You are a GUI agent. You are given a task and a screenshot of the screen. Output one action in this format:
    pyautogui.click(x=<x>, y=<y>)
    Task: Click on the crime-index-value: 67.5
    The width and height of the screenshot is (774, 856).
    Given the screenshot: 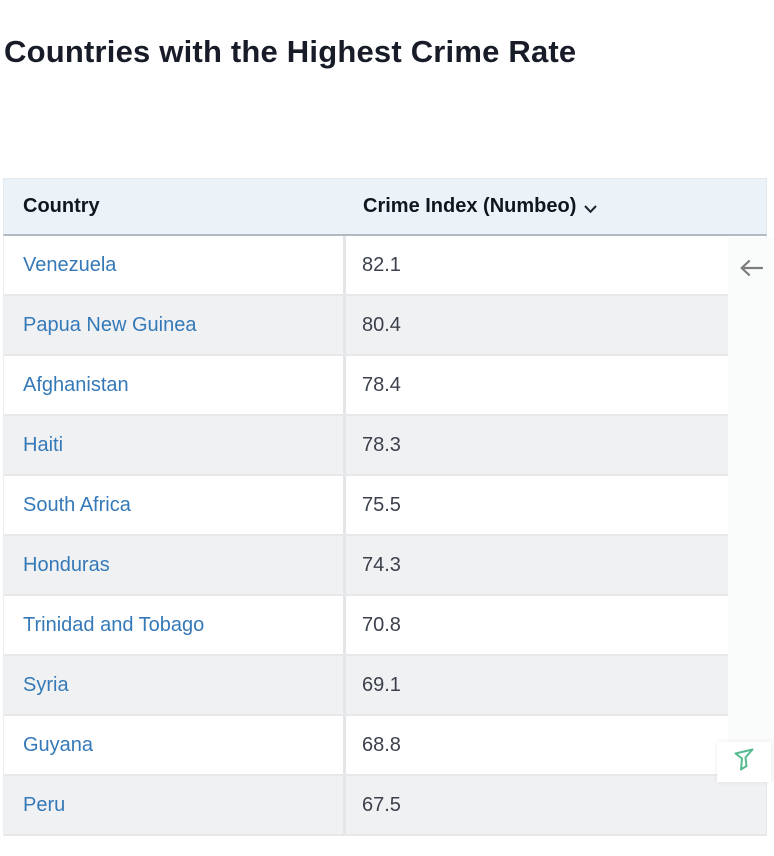 What is the action you would take?
    pyautogui.click(x=381, y=804)
    